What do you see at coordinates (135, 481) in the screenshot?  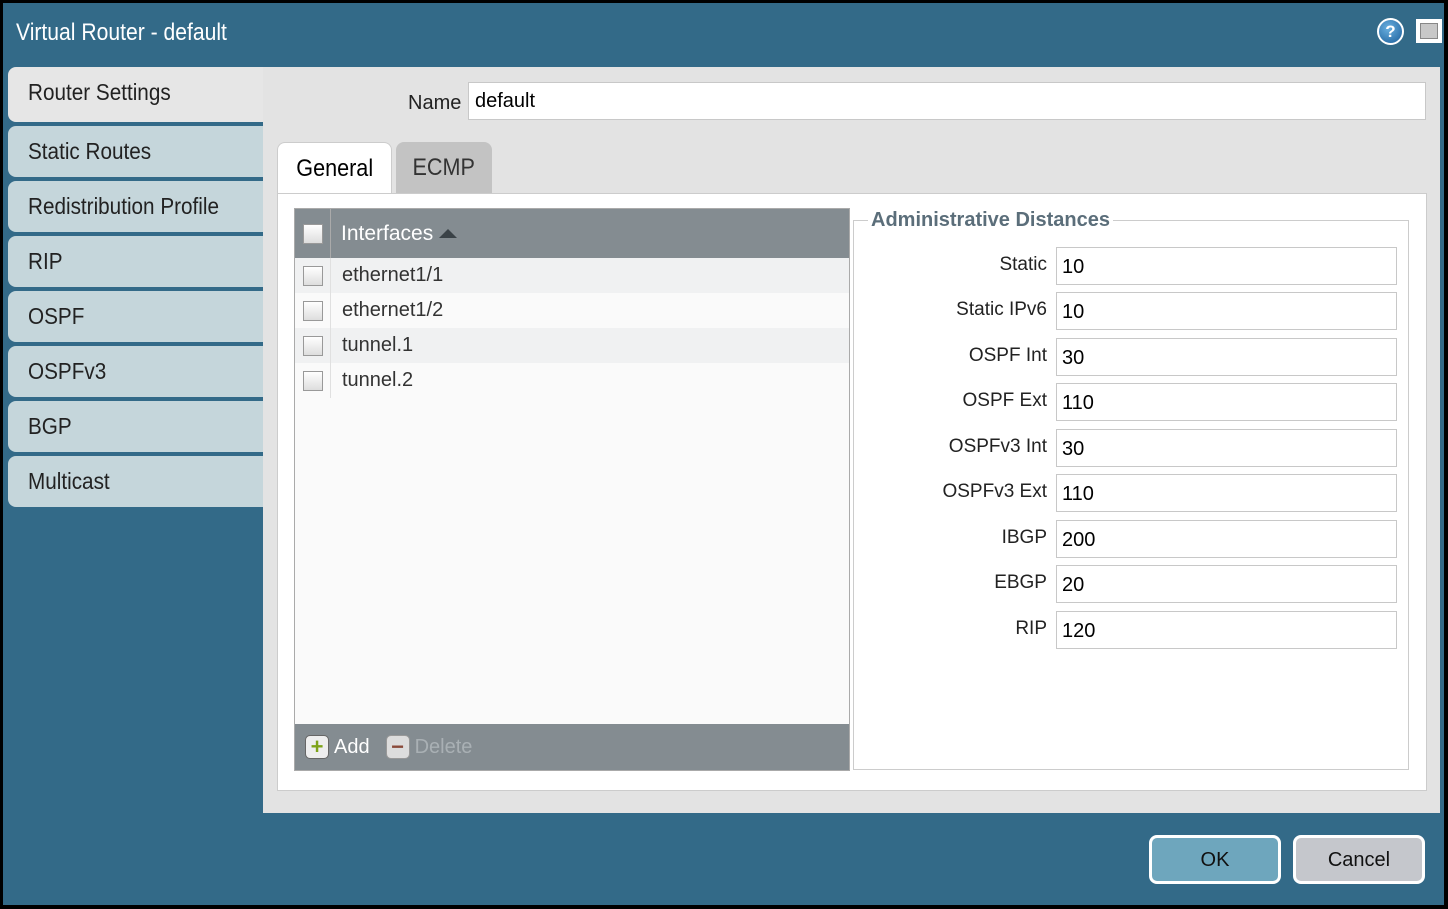 I see `sidebar-item-multicast: Multicast` at bounding box center [135, 481].